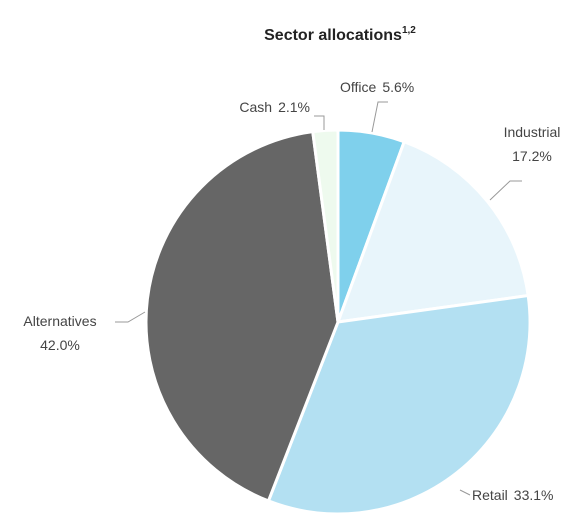  I want to click on slice-value: 17.2%, so click(532, 156).